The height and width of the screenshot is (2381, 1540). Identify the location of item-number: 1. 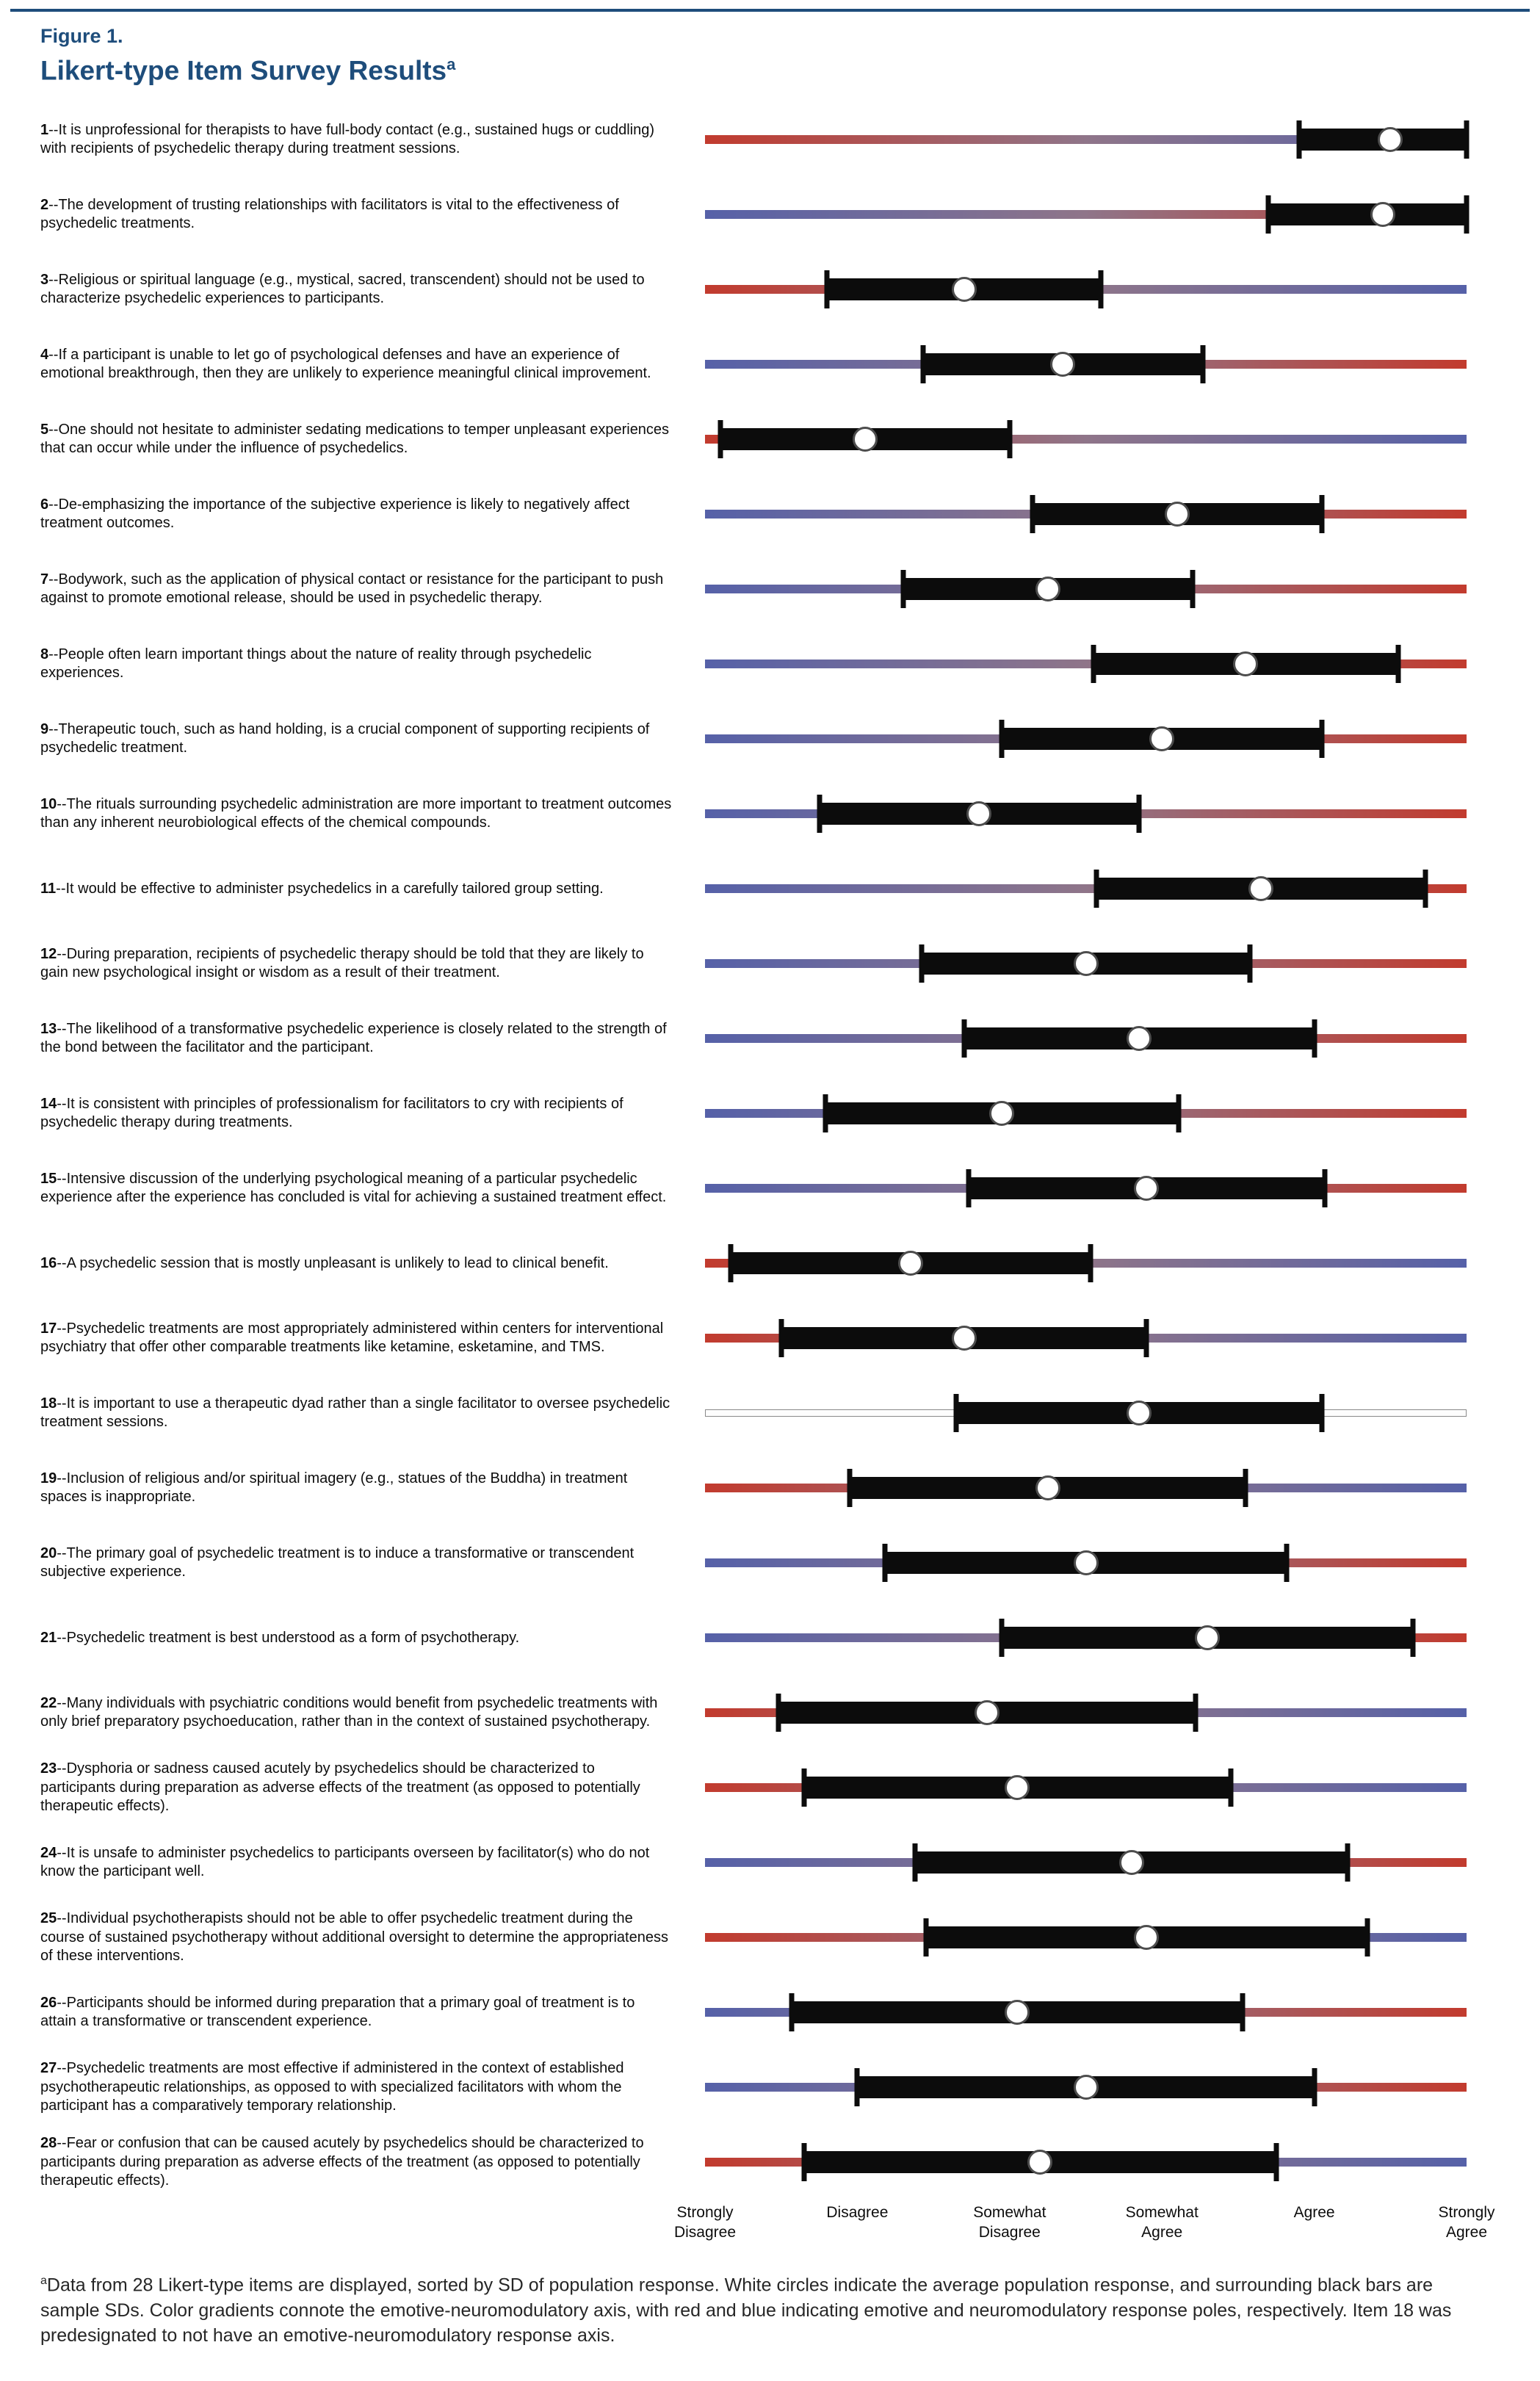
(44, 129).